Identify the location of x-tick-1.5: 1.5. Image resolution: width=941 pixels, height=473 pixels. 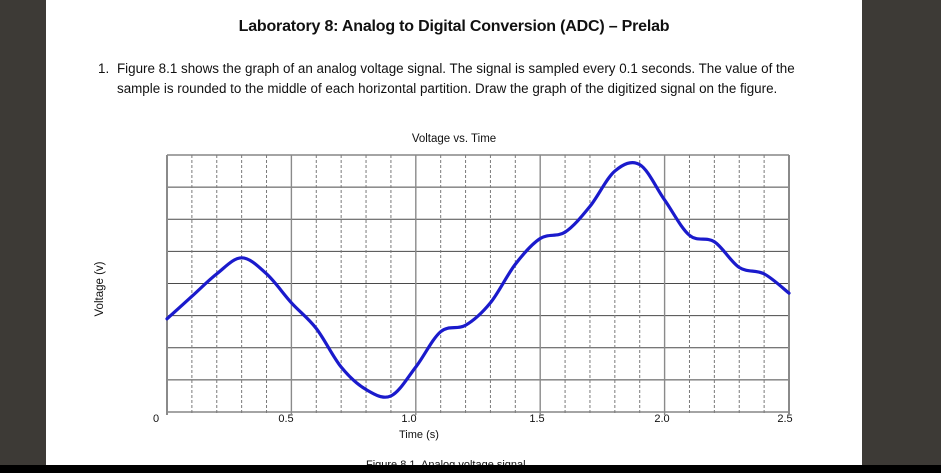
(537, 419).